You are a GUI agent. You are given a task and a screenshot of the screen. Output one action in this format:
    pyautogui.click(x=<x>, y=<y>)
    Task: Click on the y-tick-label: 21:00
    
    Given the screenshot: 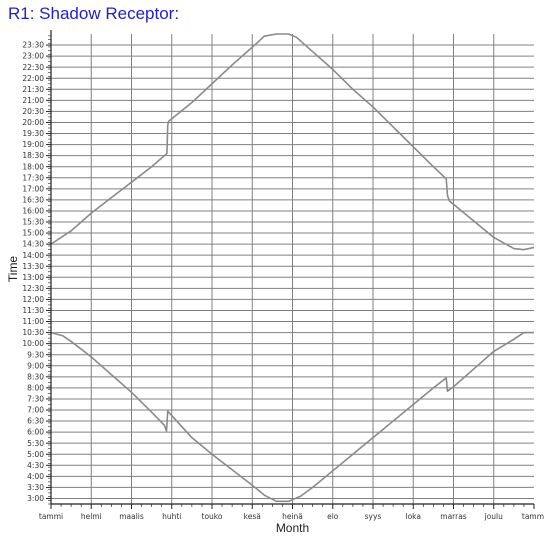 What is the action you would take?
    pyautogui.click(x=33, y=100)
    